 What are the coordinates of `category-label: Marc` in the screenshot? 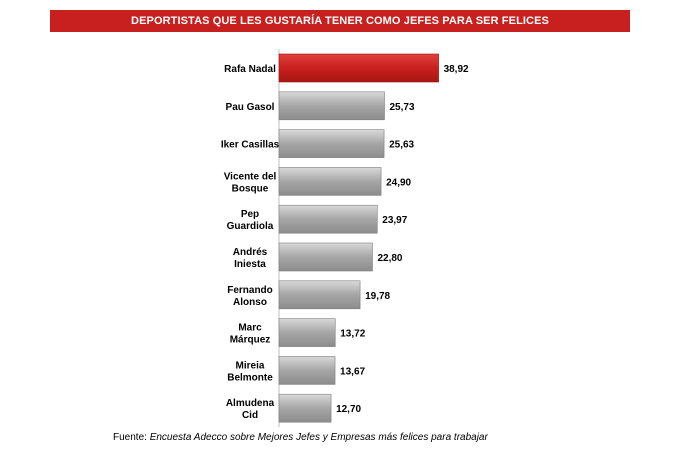 It's located at (250, 328).